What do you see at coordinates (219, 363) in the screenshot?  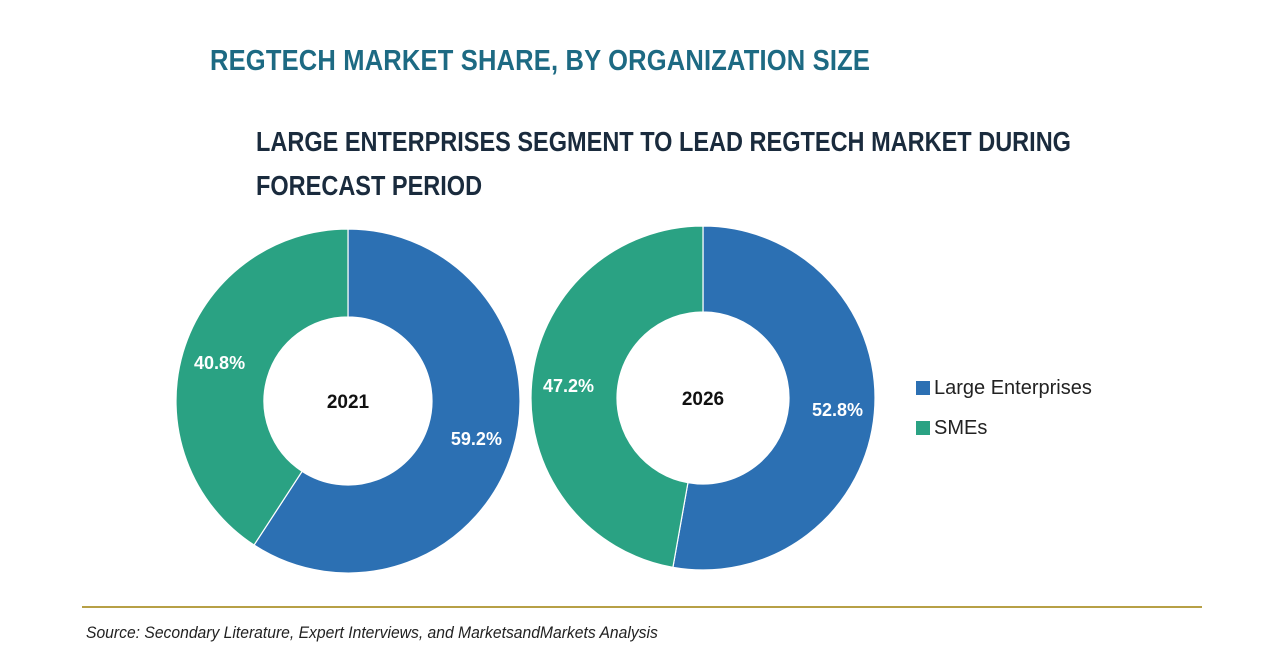 I see `data-label-2021-smes: 40.8%` at bounding box center [219, 363].